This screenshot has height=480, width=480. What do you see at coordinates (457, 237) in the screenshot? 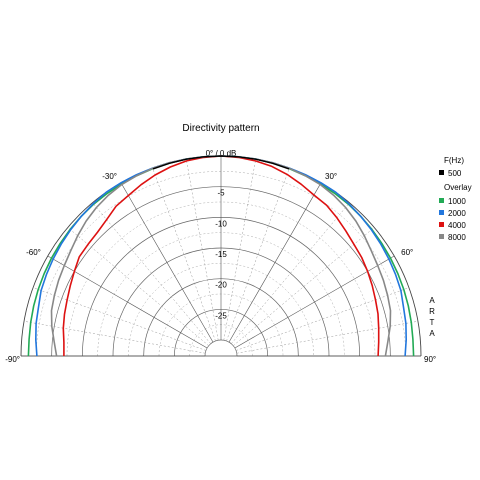
I see `legend-label: 8000` at bounding box center [457, 237].